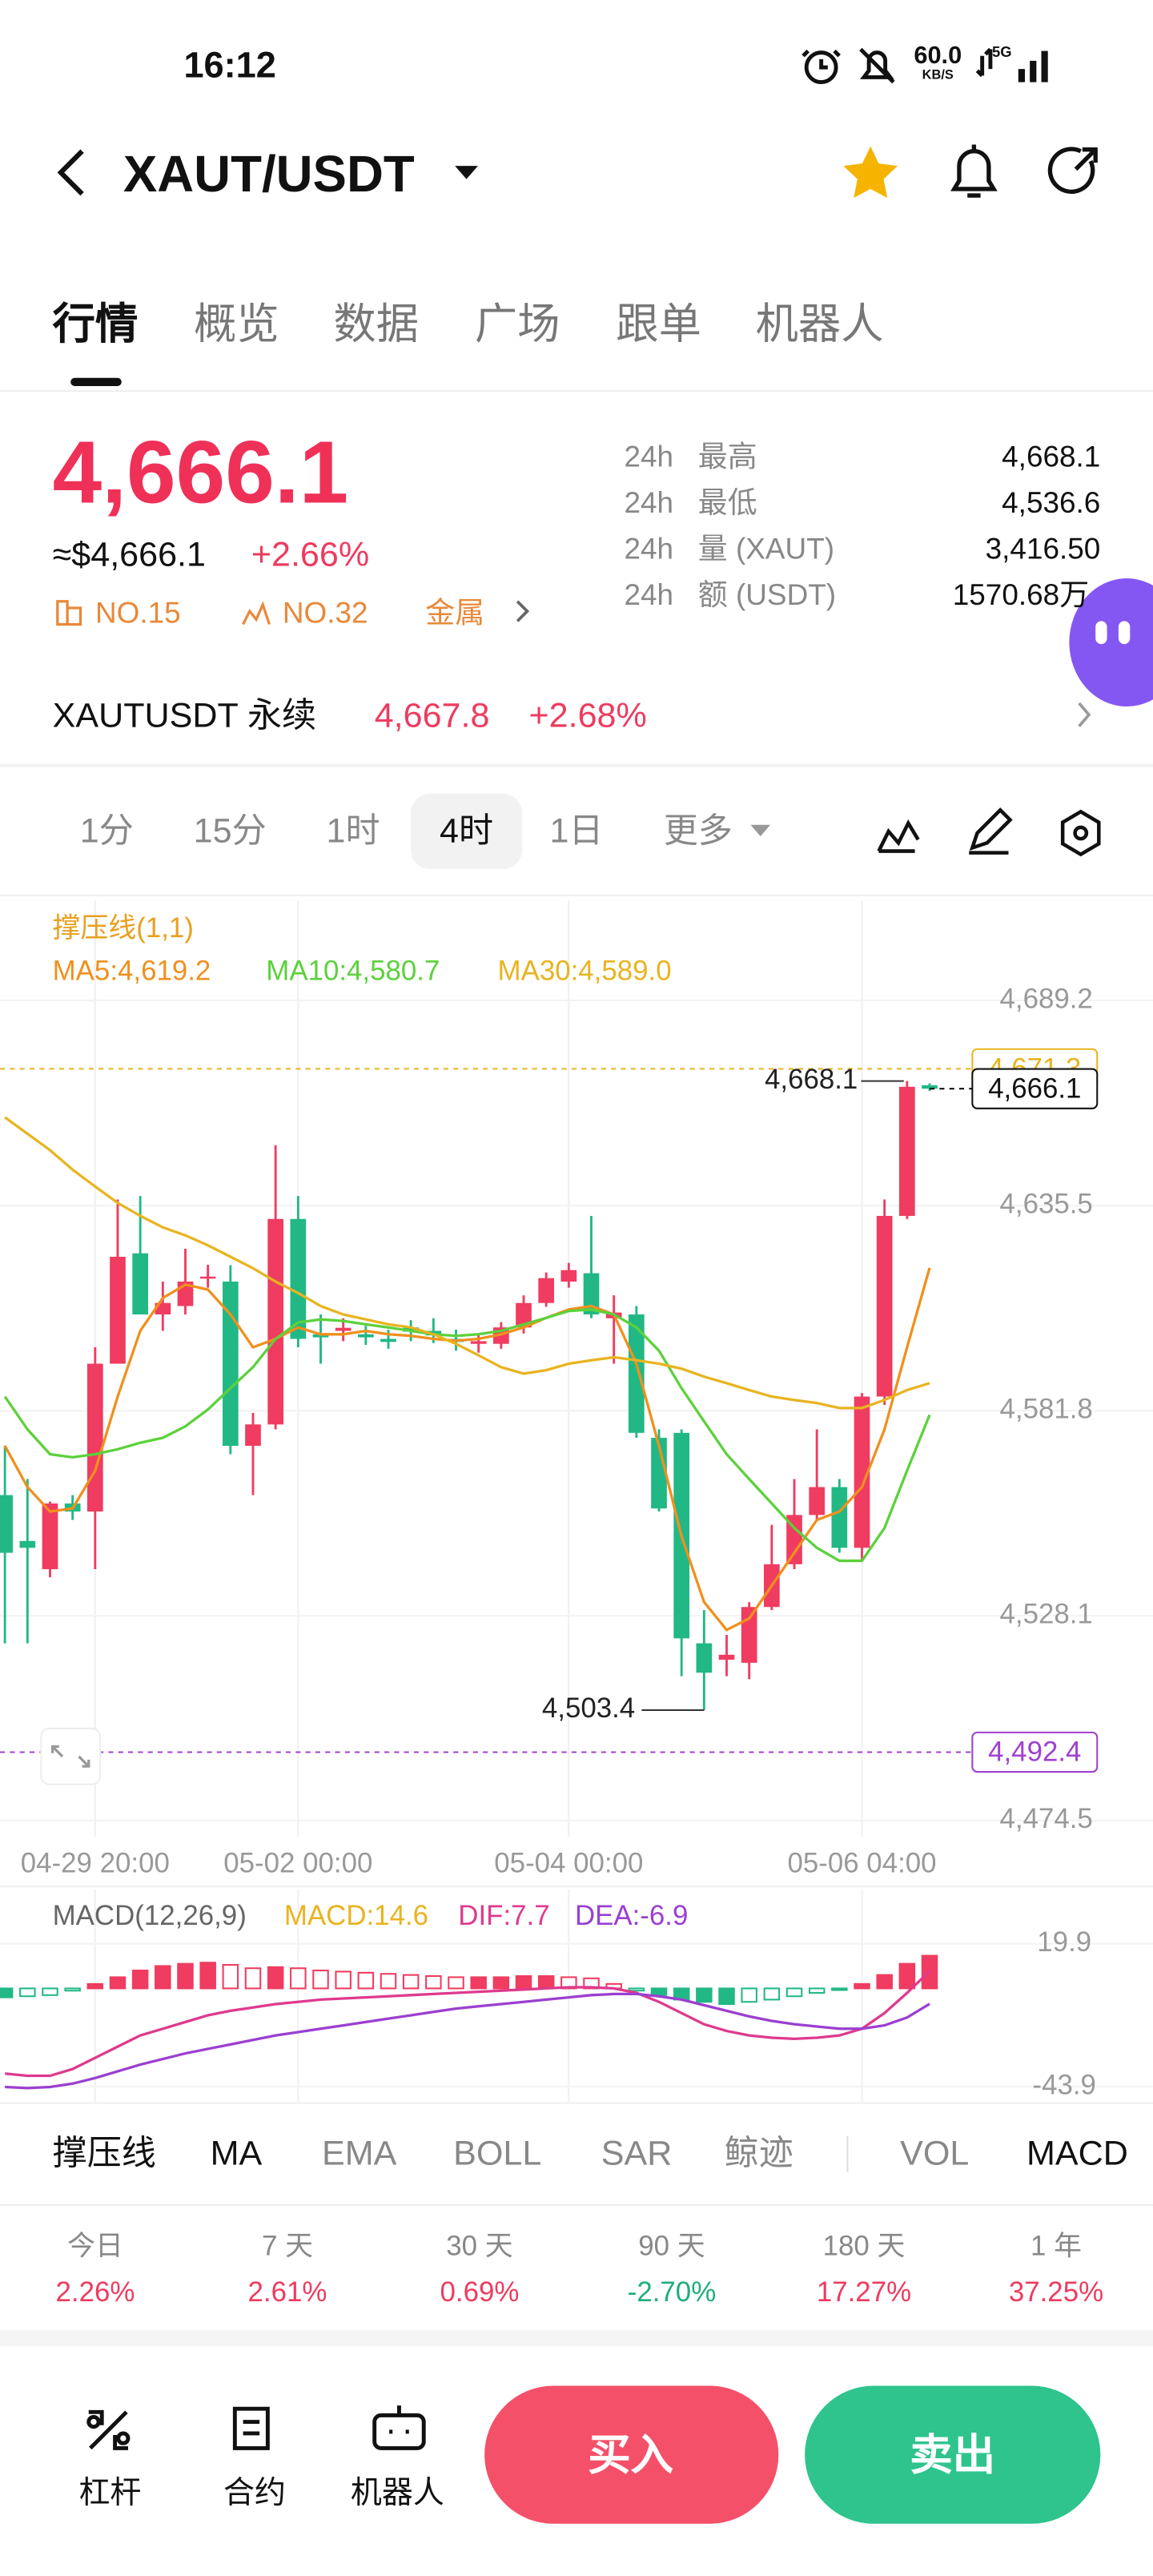  I want to click on share-button, so click(1072, 170).